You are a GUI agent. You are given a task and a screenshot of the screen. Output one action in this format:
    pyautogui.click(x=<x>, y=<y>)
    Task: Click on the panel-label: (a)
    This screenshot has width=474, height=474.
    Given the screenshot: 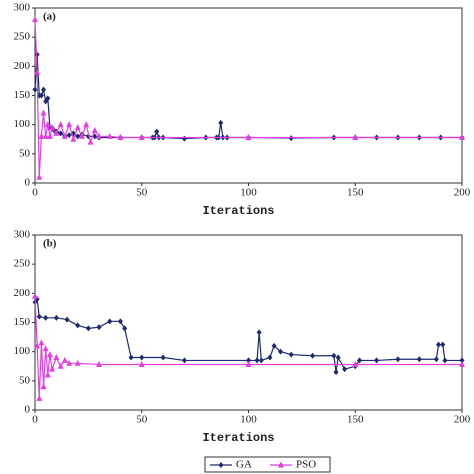 What is the action you would take?
    pyautogui.click(x=49, y=17)
    